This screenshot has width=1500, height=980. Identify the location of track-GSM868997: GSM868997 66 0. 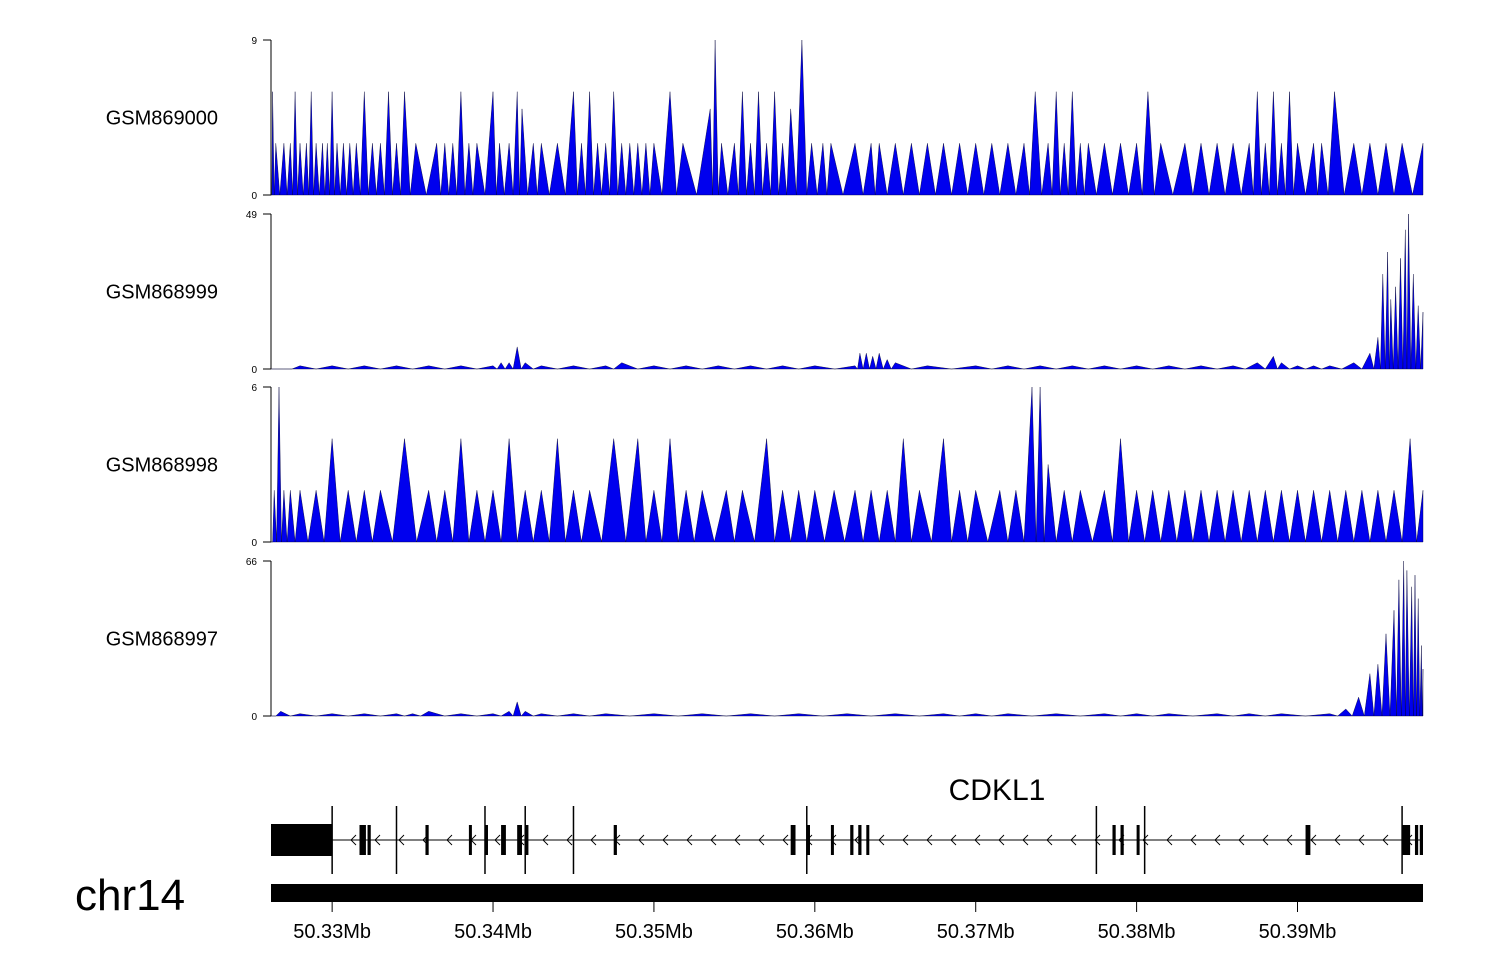
(765, 640).